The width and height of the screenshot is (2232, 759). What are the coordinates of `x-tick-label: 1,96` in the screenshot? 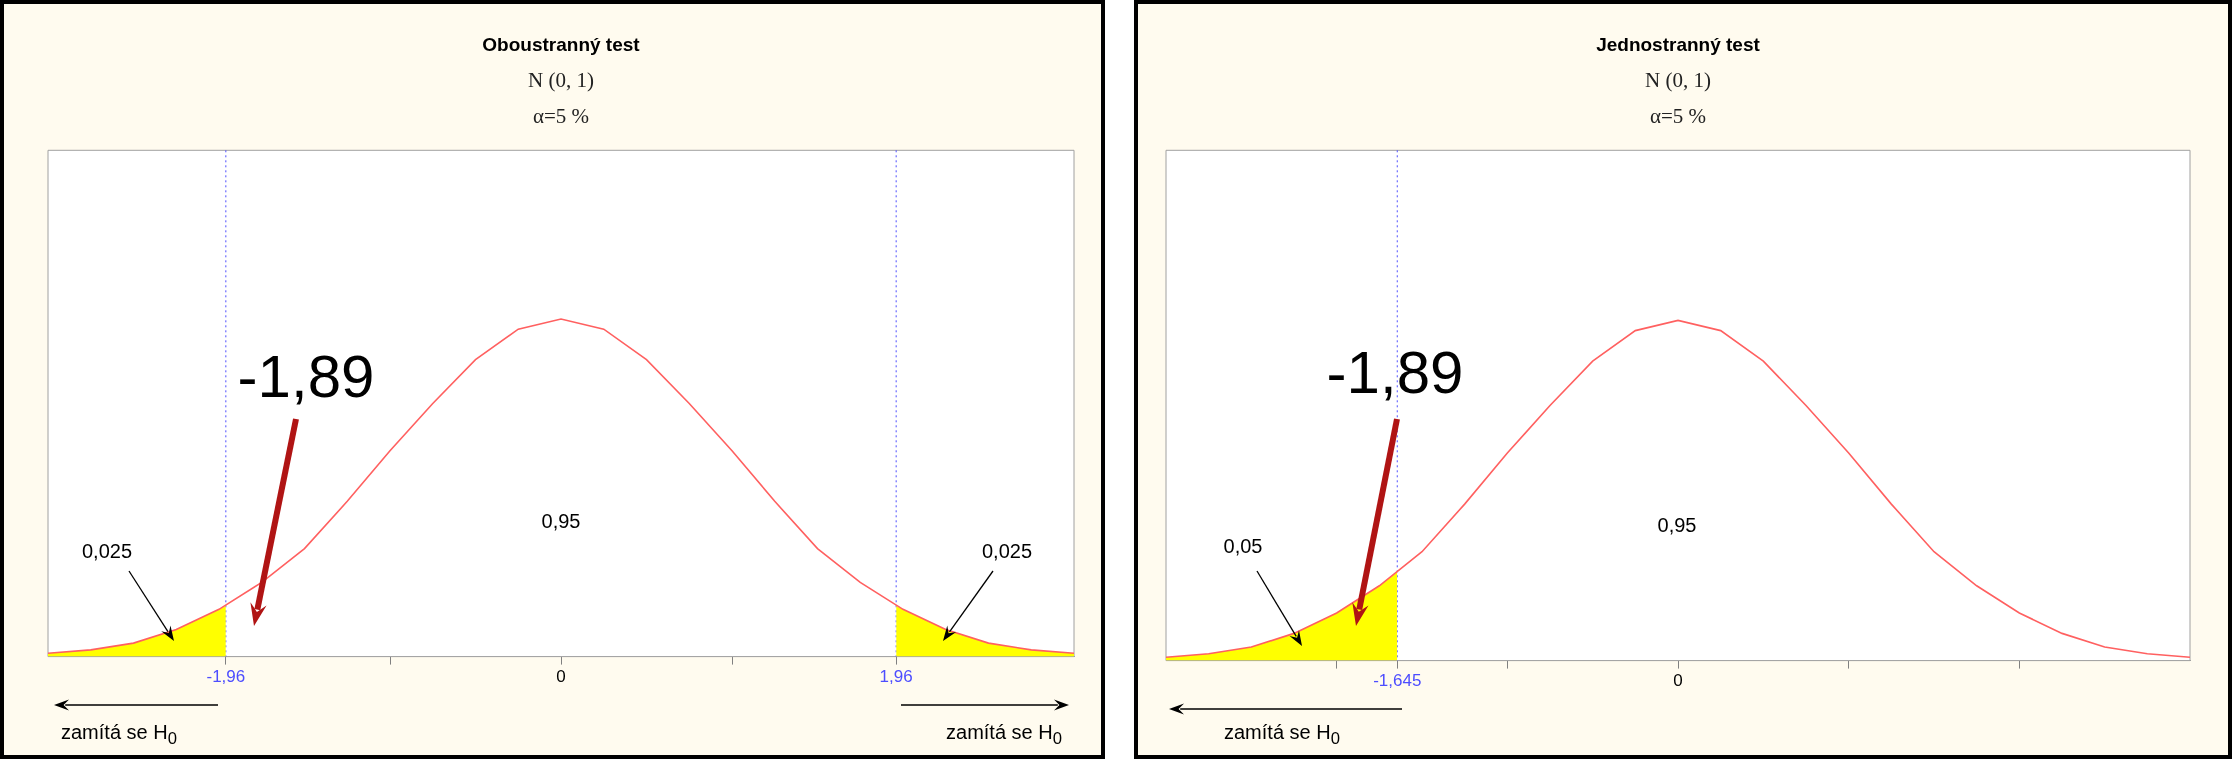 It's located at (896, 677).